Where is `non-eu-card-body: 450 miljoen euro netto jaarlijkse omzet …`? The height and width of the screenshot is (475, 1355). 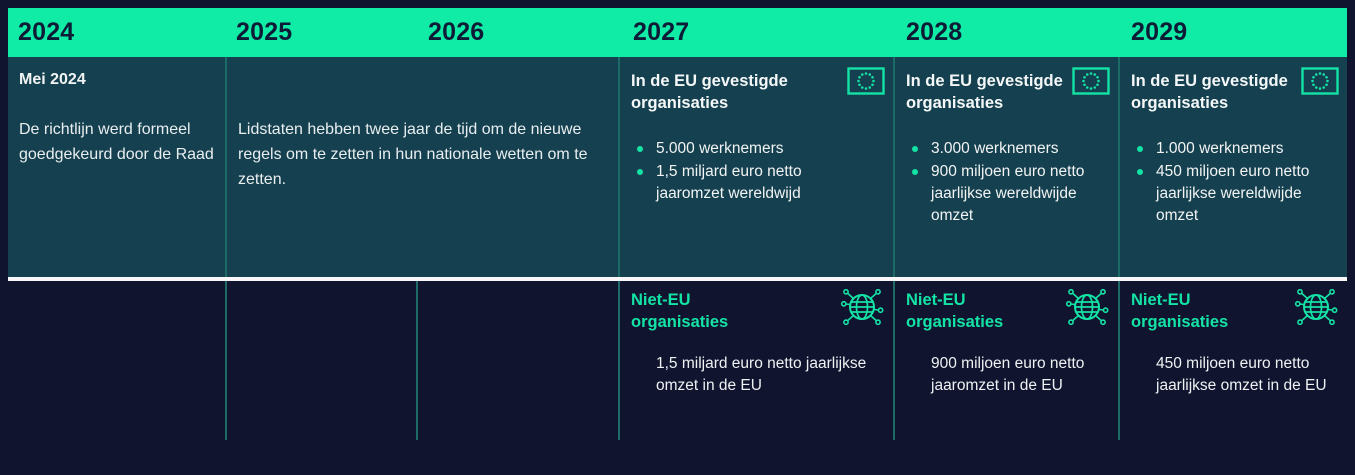 non-eu-card-body: 450 miljoen euro netto jaarlijkse omzet … is located at coordinates (1241, 374).